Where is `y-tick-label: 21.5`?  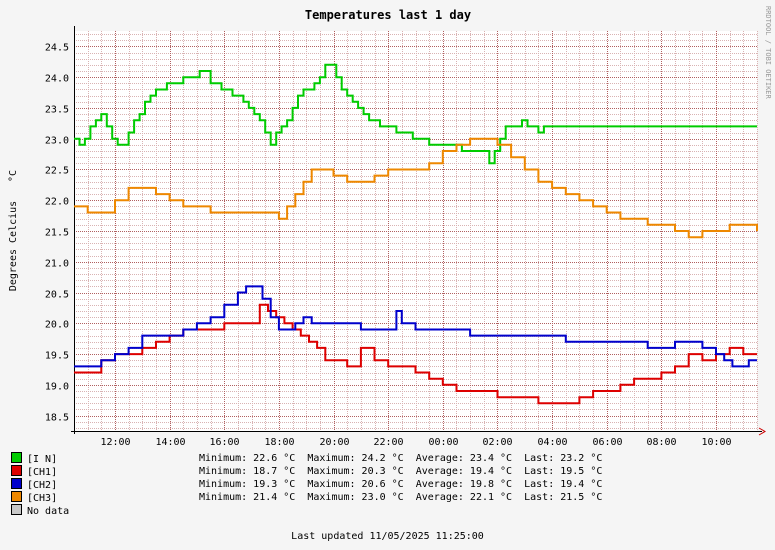 y-tick-label: 21.5 is located at coordinates (57, 233).